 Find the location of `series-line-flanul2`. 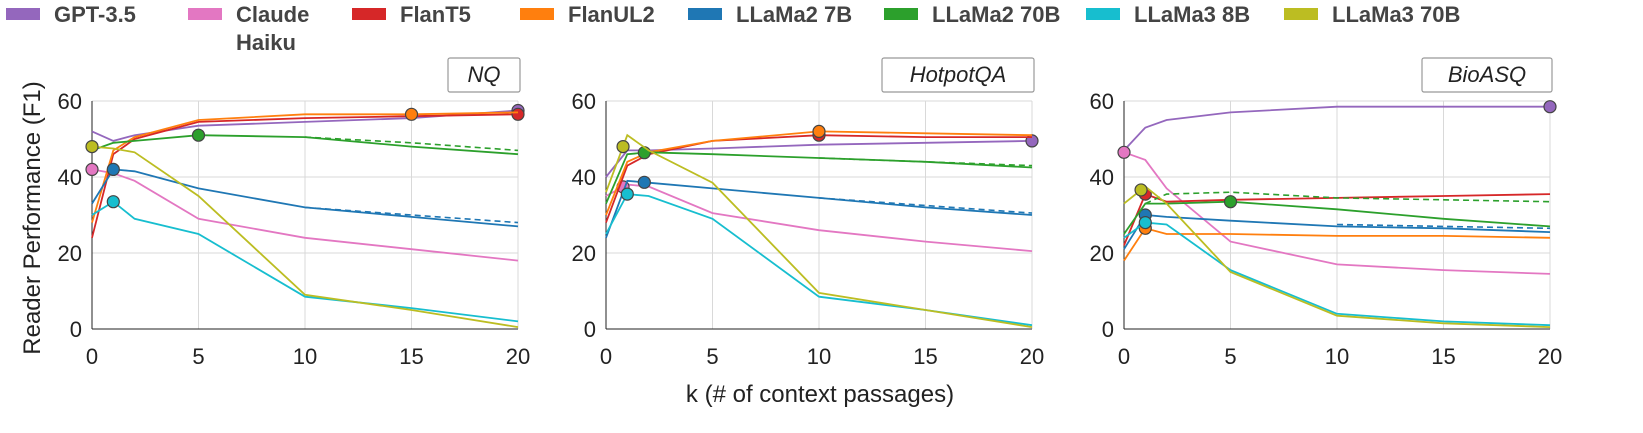

series-line-flanul2 is located at coordinates (819, 173).